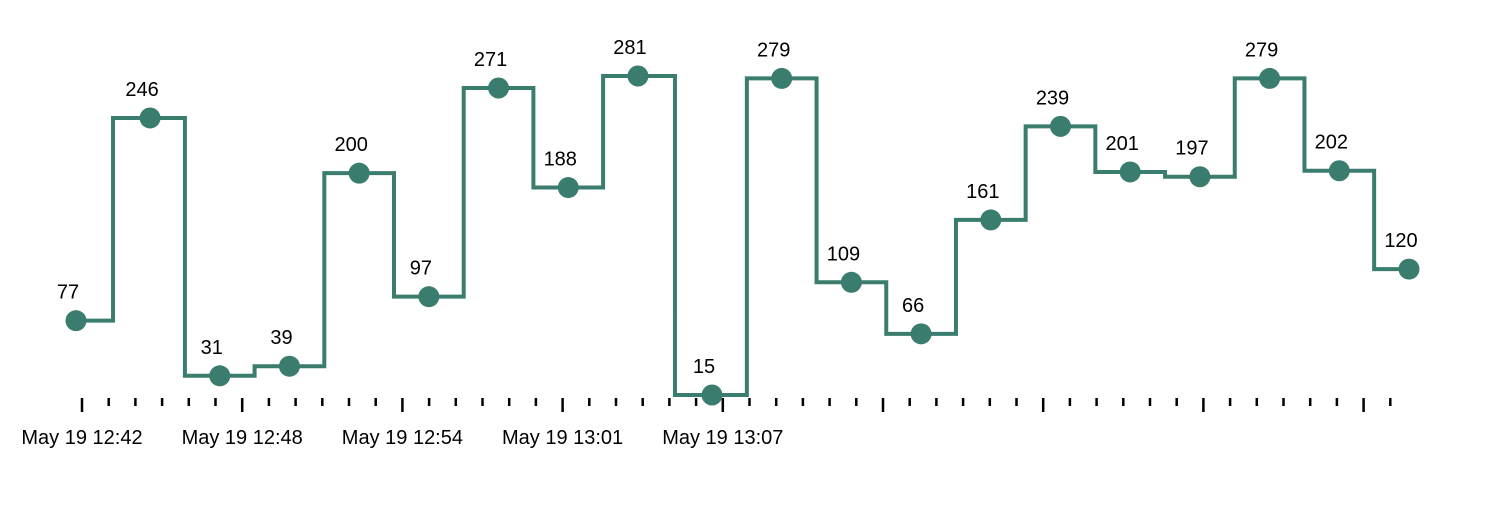 The width and height of the screenshot is (1500, 505). I want to click on data-value-label: 246, so click(141, 90).